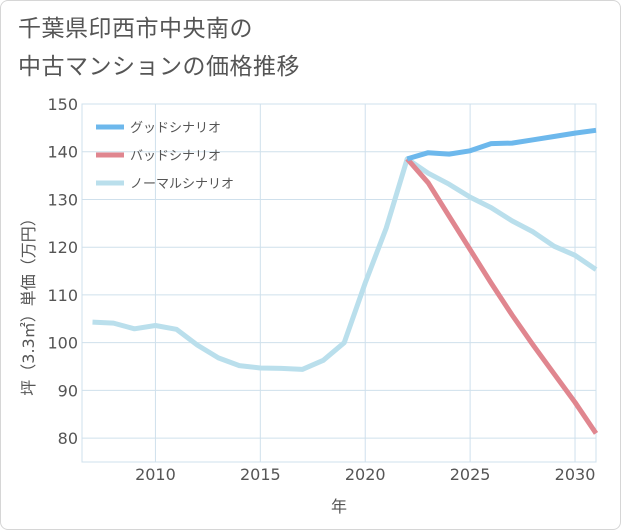 The height and width of the screenshot is (530, 621). What do you see at coordinates (62, 247) in the screenshot?
I see `y-tick-label: 120` at bounding box center [62, 247].